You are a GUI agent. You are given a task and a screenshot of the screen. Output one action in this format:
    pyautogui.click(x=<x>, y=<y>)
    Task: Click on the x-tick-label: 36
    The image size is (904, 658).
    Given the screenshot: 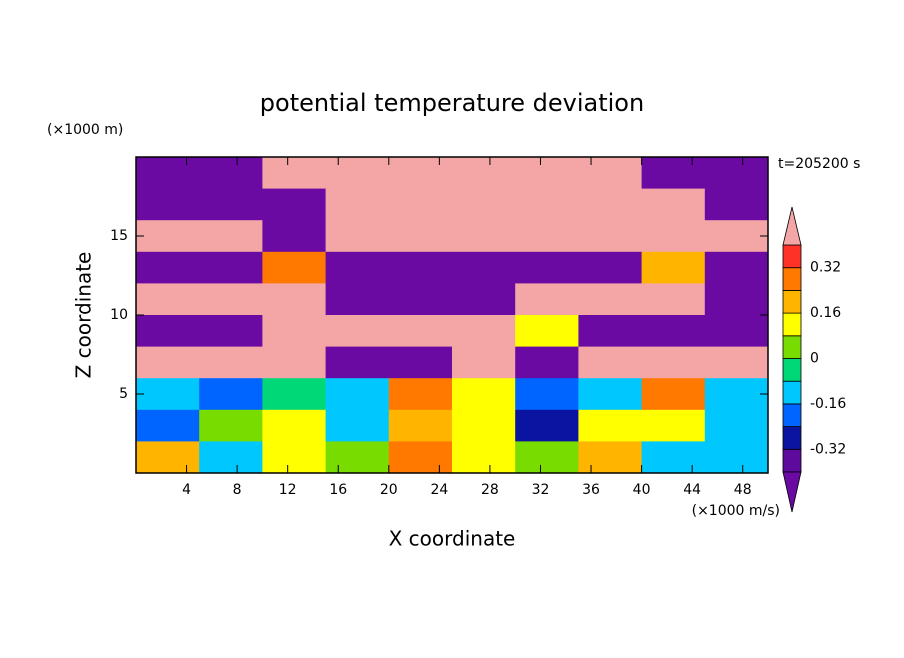 What is the action you would take?
    pyautogui.click(x=591, y=490)
    